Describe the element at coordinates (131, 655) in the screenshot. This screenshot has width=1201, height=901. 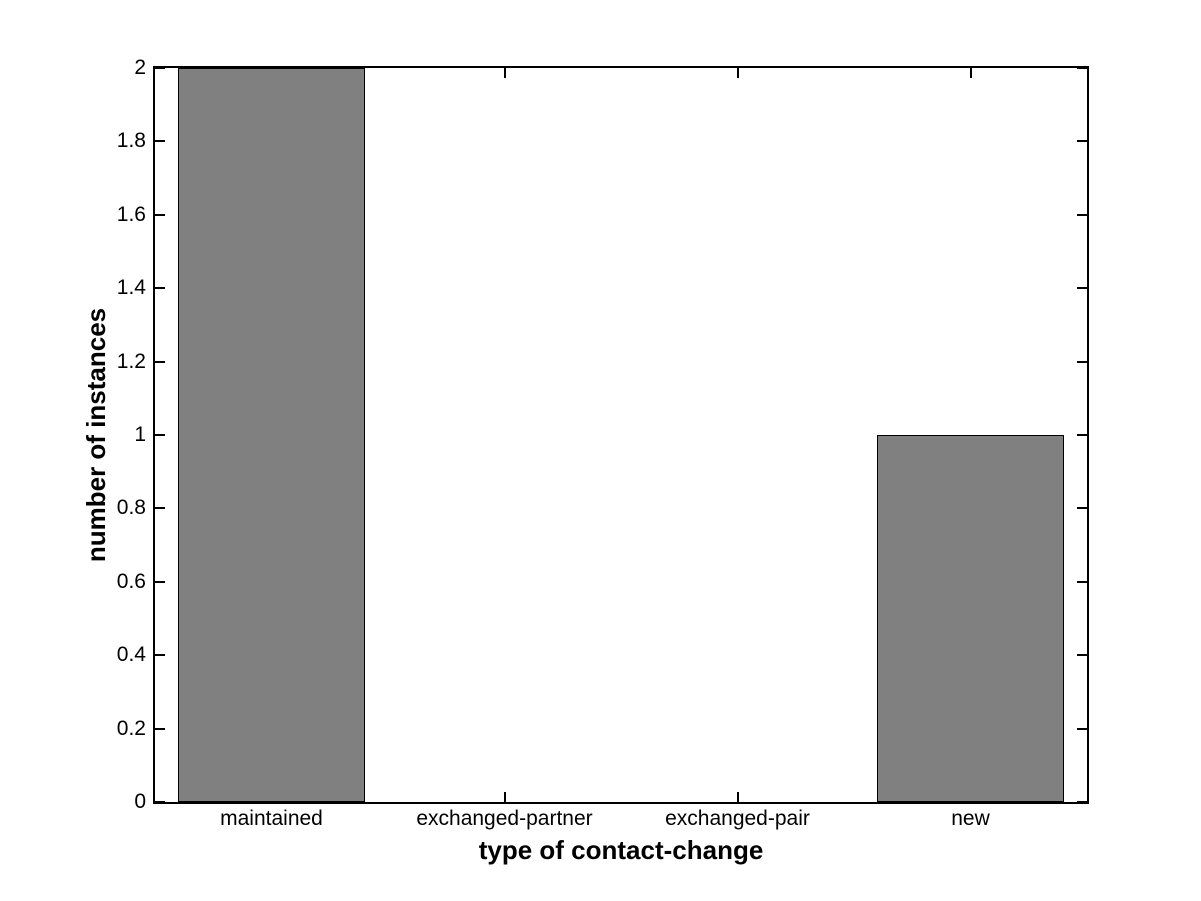
I see `y-tick-label: 0.4` at that location.